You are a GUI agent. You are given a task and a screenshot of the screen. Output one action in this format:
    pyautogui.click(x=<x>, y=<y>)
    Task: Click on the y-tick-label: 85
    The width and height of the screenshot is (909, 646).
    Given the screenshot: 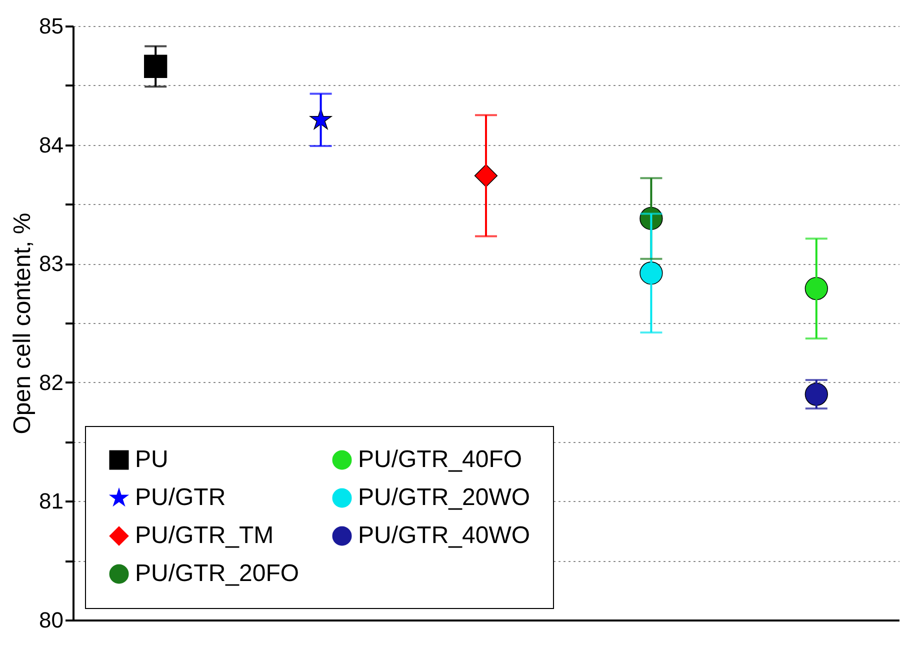 What is the action you would take?
    pyautogui.click(x=51, y=26)
    